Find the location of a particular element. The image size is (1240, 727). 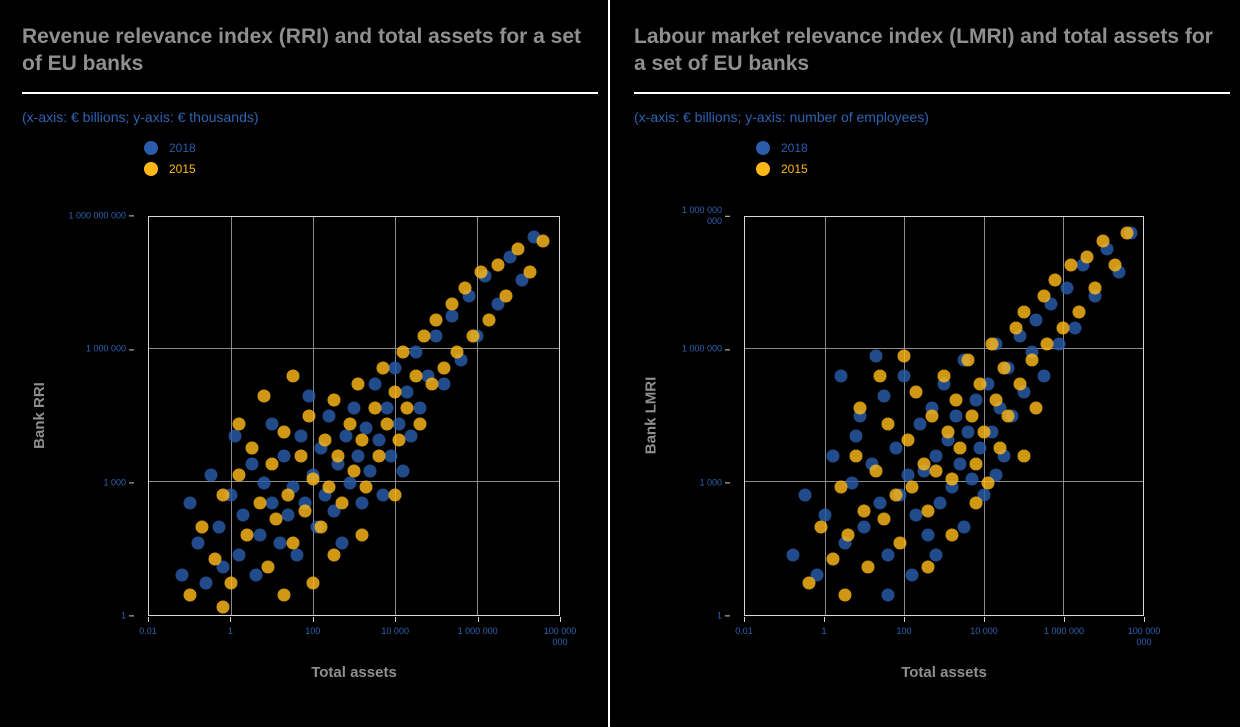

y-axis-title: Bank RRI is located at coordinates (39, 416).